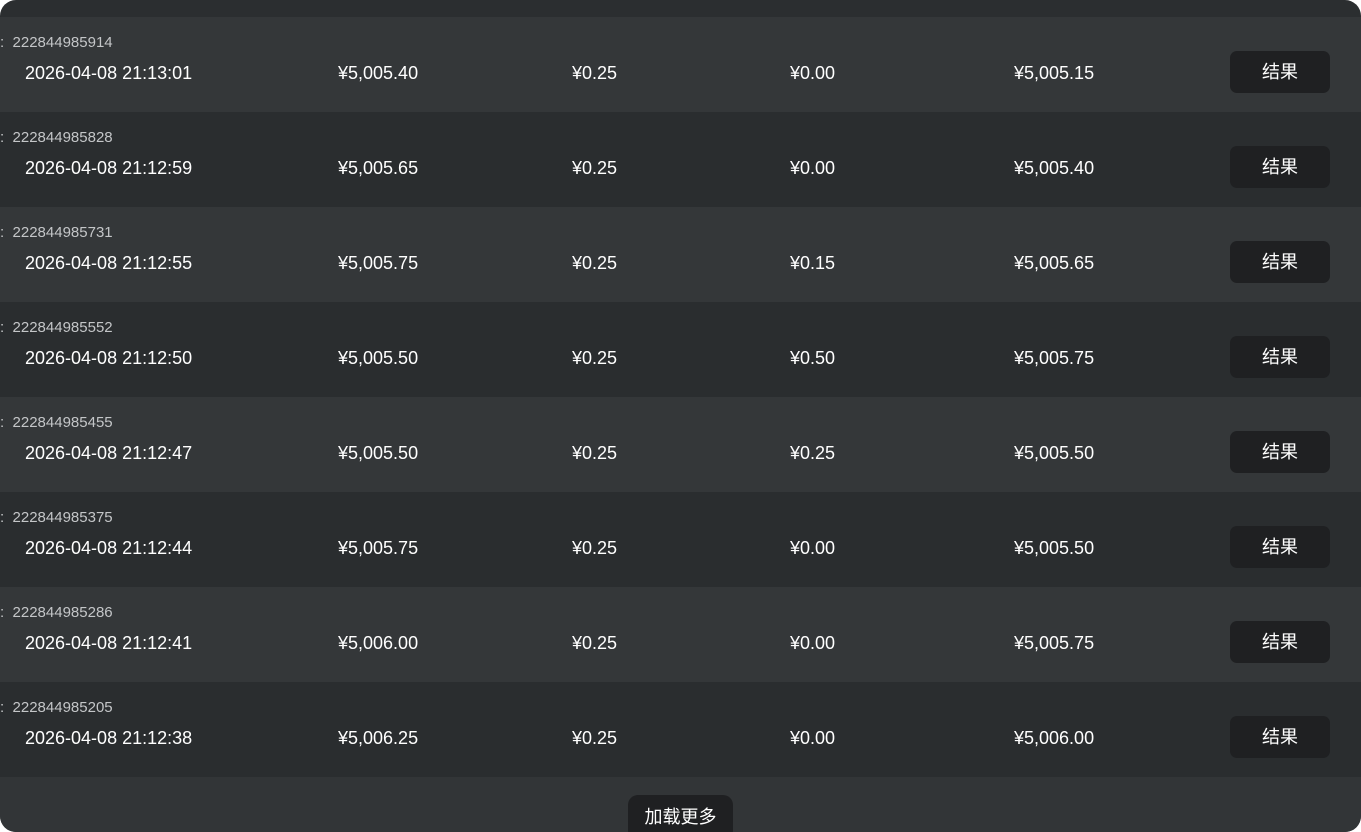  What do you see at coordinates (109, 453) in the screenshot?
I see `time-cell: 2026-04-08 21:12:47` at bounding box center [109, 453].